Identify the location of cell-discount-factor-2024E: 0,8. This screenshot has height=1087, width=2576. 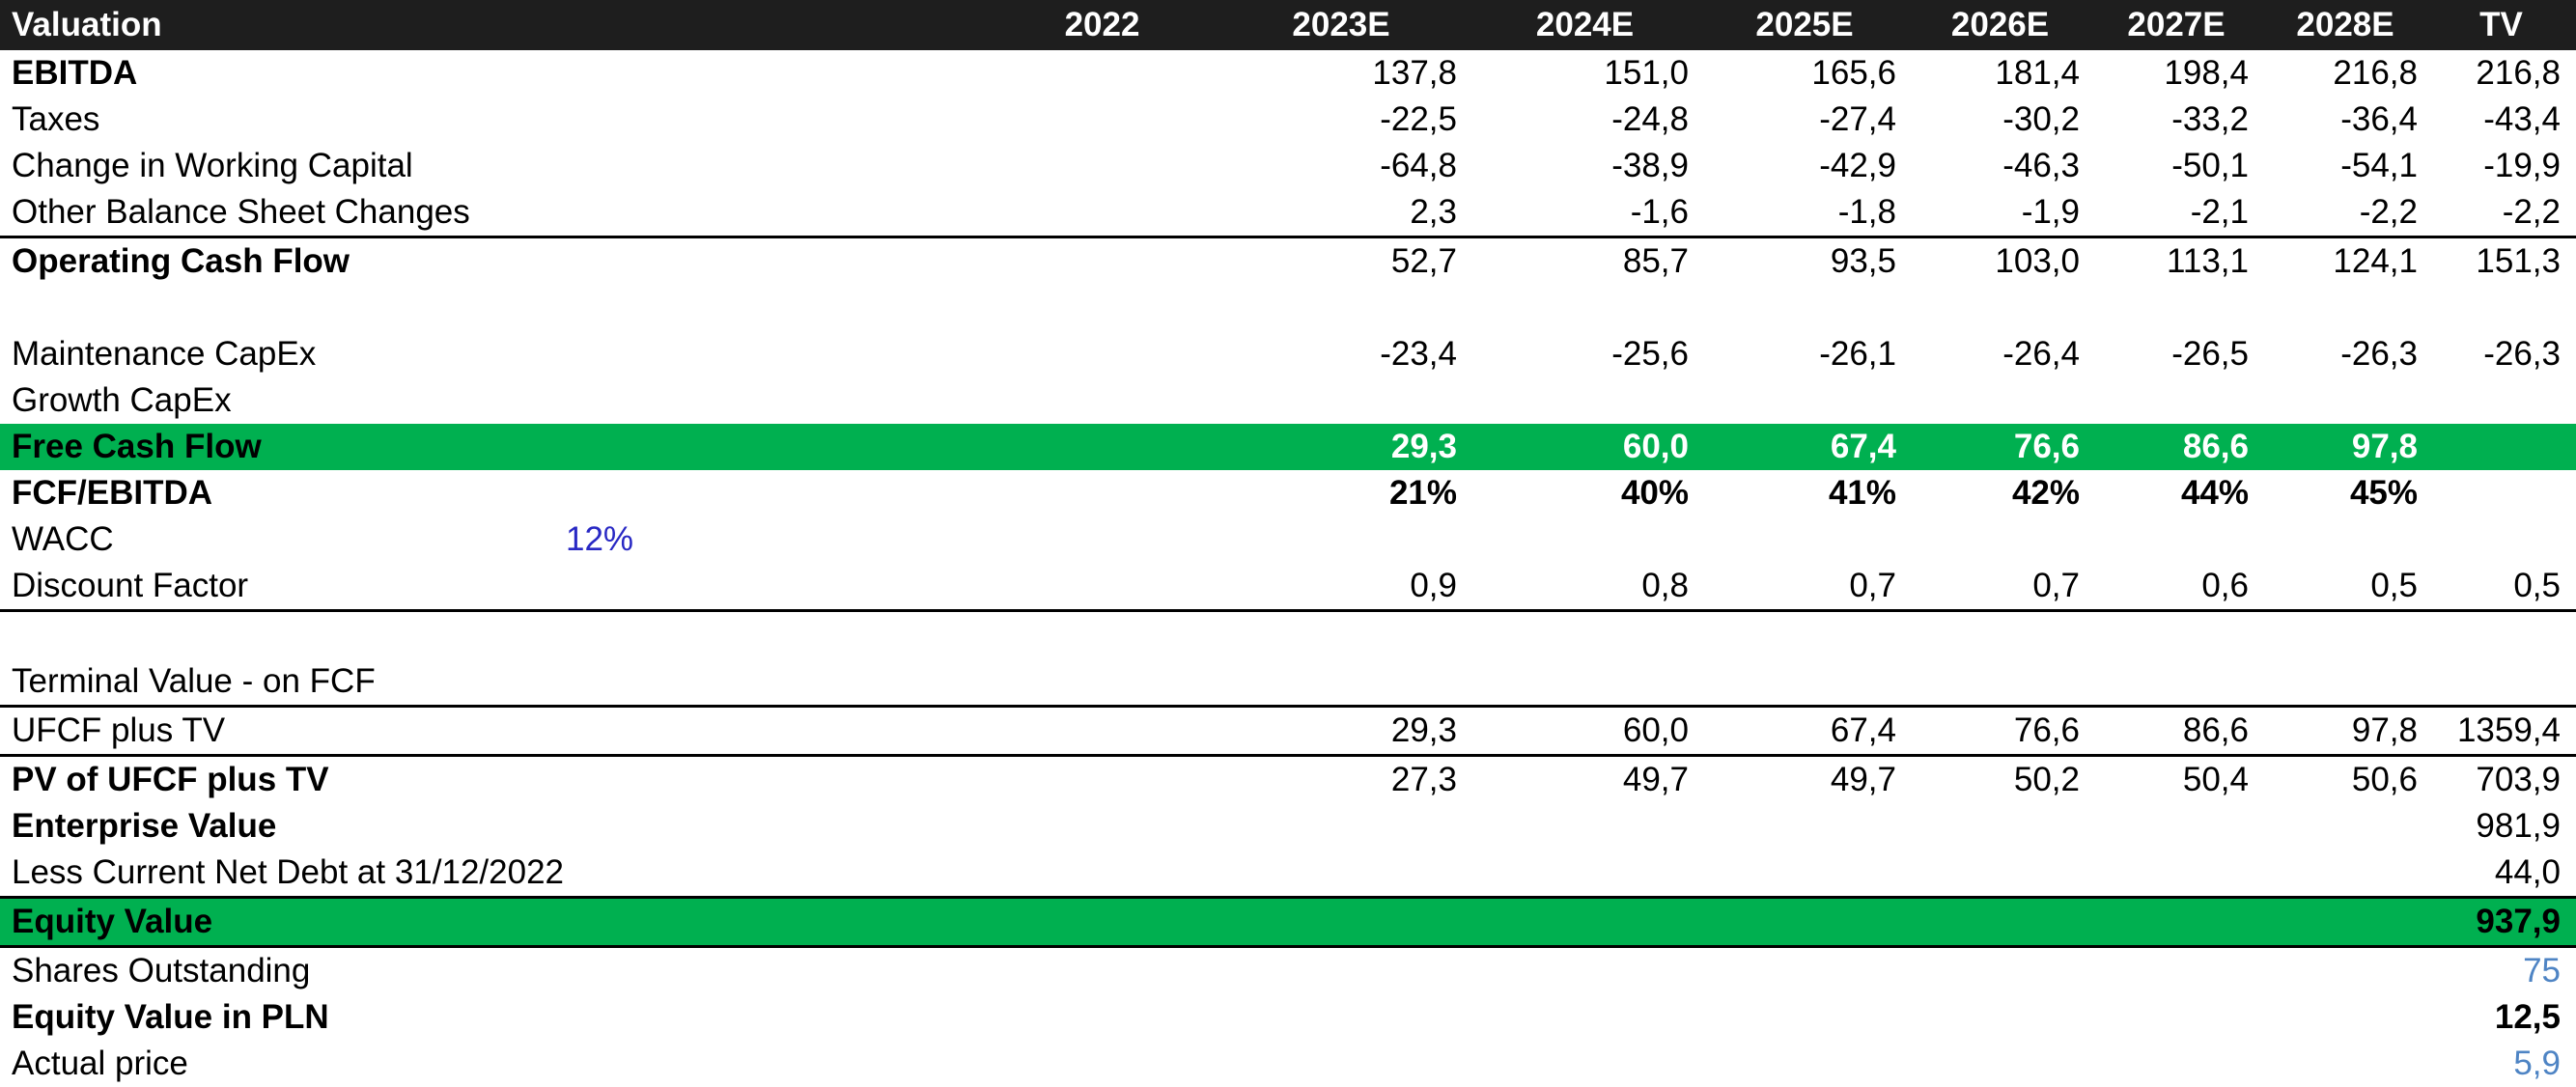
(1665, 585).